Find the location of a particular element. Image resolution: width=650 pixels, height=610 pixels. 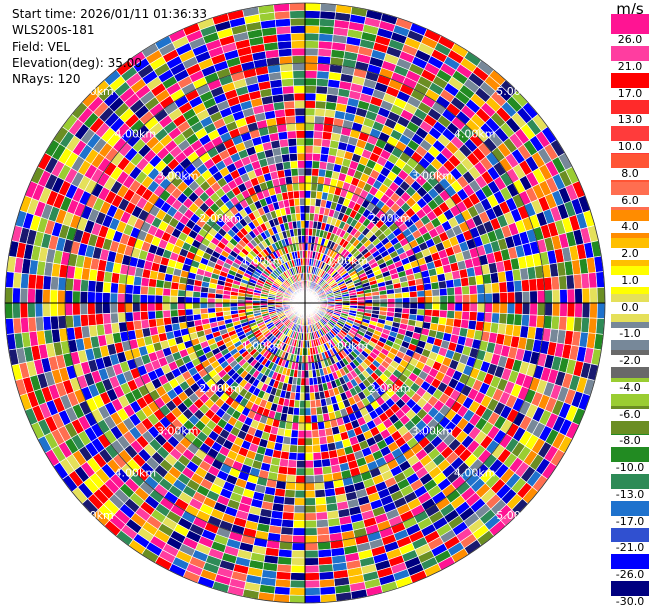

colorbar-tick-label: 8.0 is located at coordinates (630, 173).